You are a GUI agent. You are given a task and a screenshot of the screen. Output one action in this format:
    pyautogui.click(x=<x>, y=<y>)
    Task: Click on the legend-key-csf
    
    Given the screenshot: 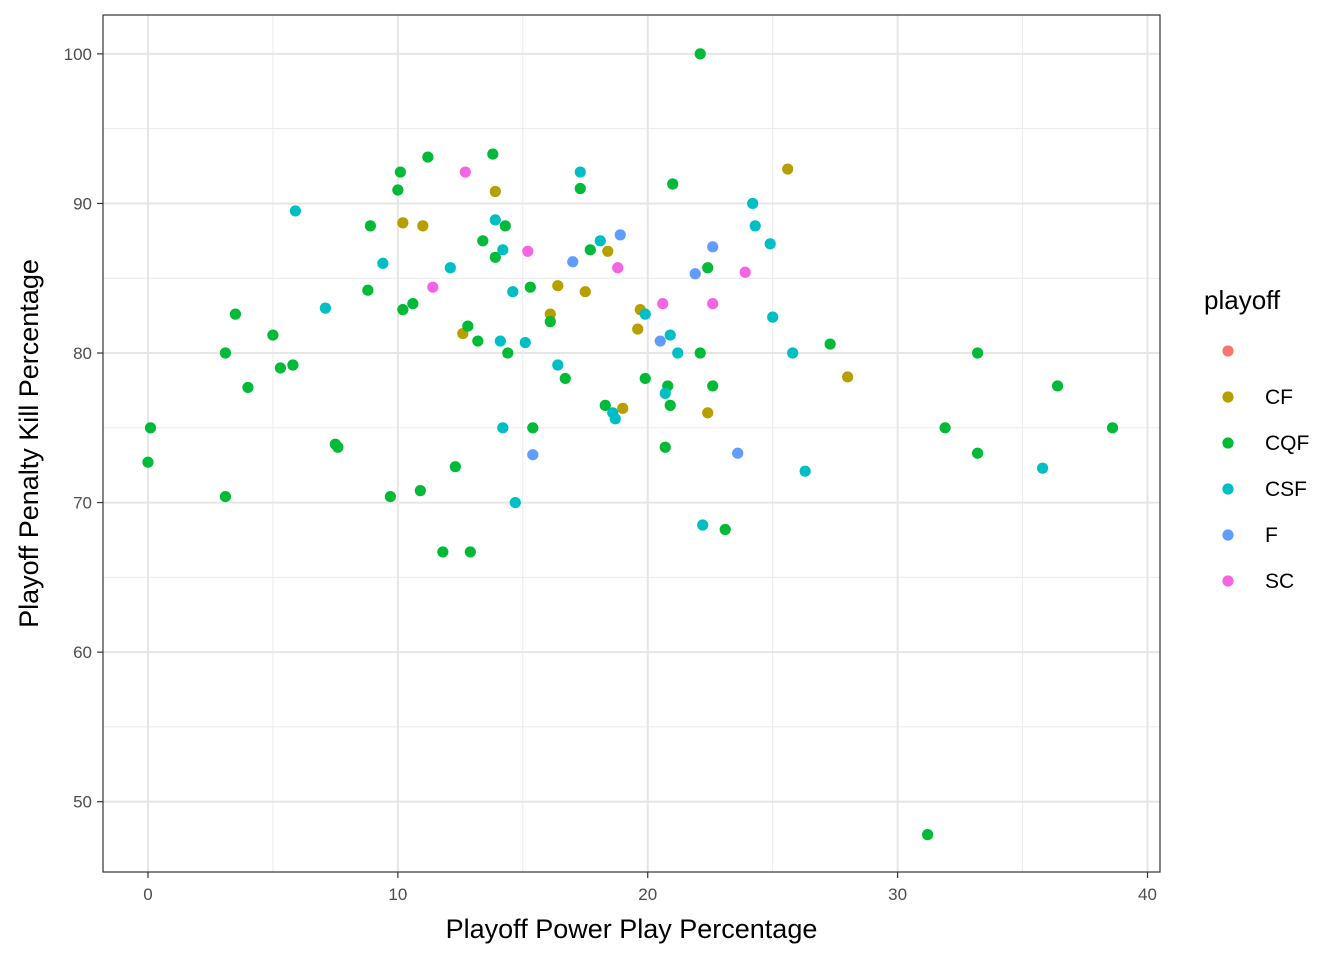 What is the action you would take?
    pyautogui.click(x=1228, y=489)
    